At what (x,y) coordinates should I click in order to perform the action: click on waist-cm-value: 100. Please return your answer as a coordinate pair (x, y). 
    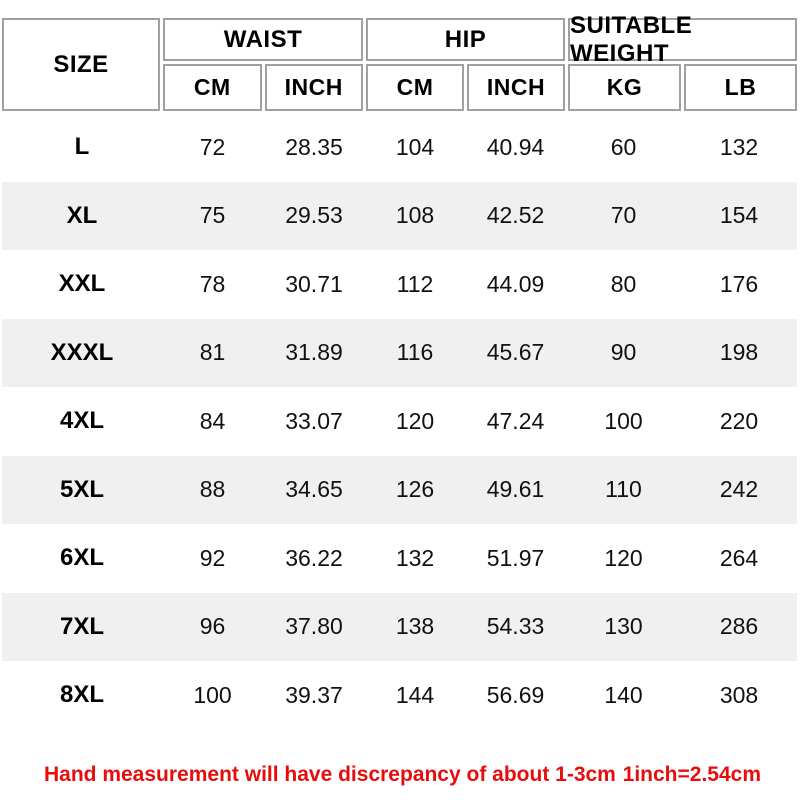
    Looking at the image, I should click on (212, 694).